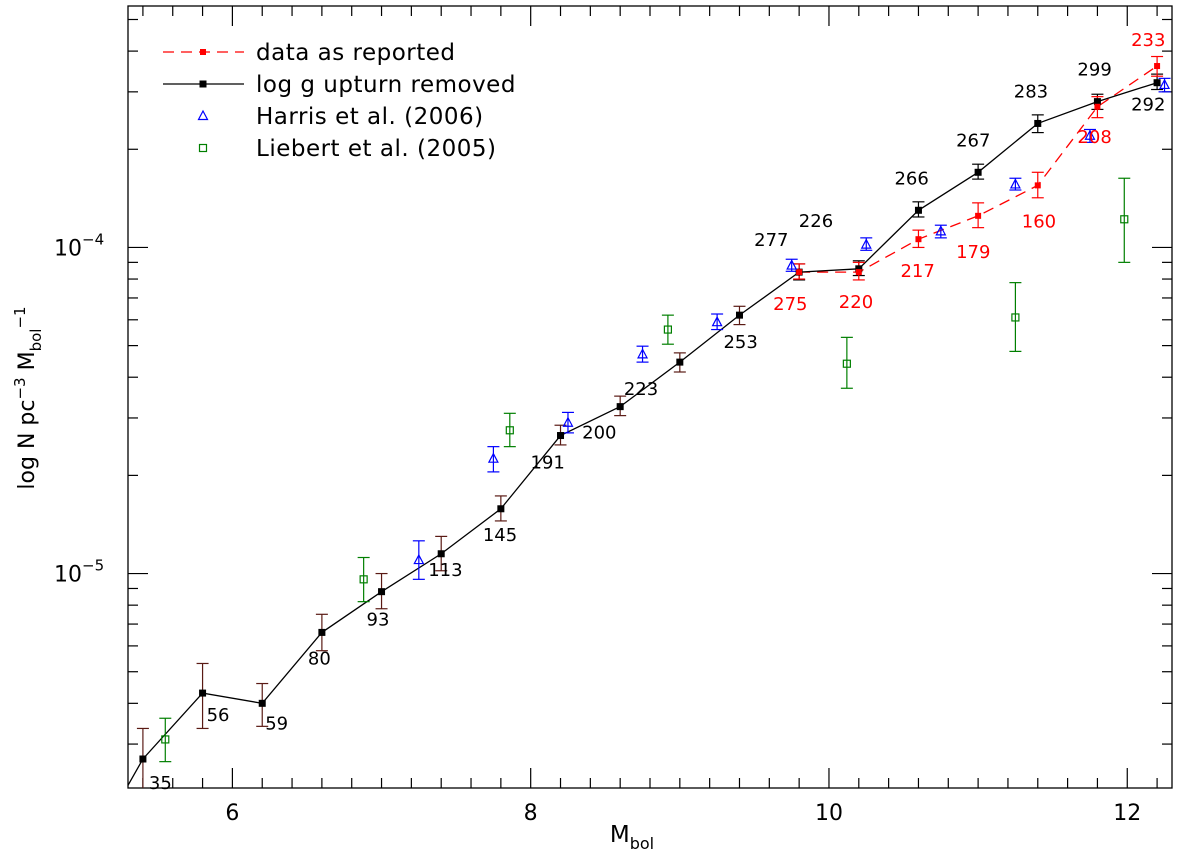  I want to click on count-label-removed: 223, so click(641, 389).